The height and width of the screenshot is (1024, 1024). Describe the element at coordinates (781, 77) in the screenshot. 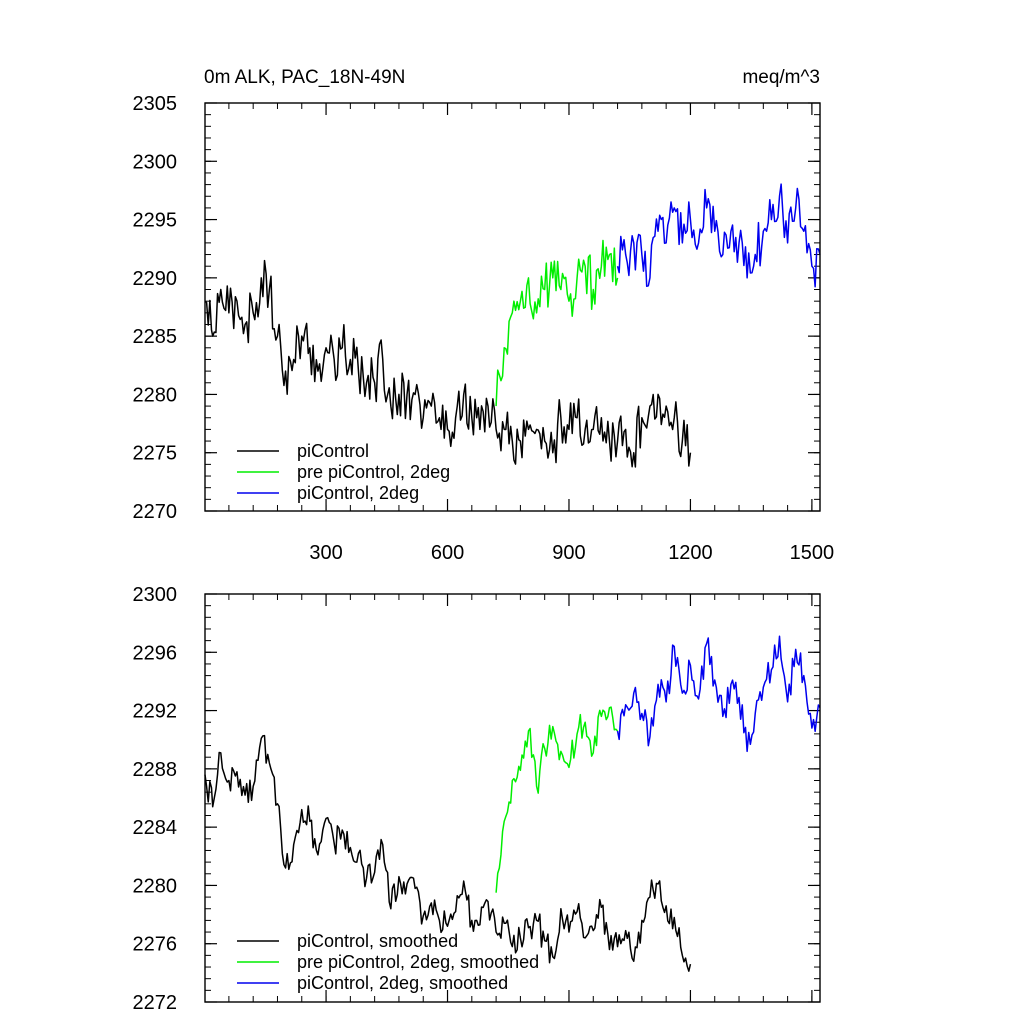

I see `top-title-right: meq/m^3` at that location.